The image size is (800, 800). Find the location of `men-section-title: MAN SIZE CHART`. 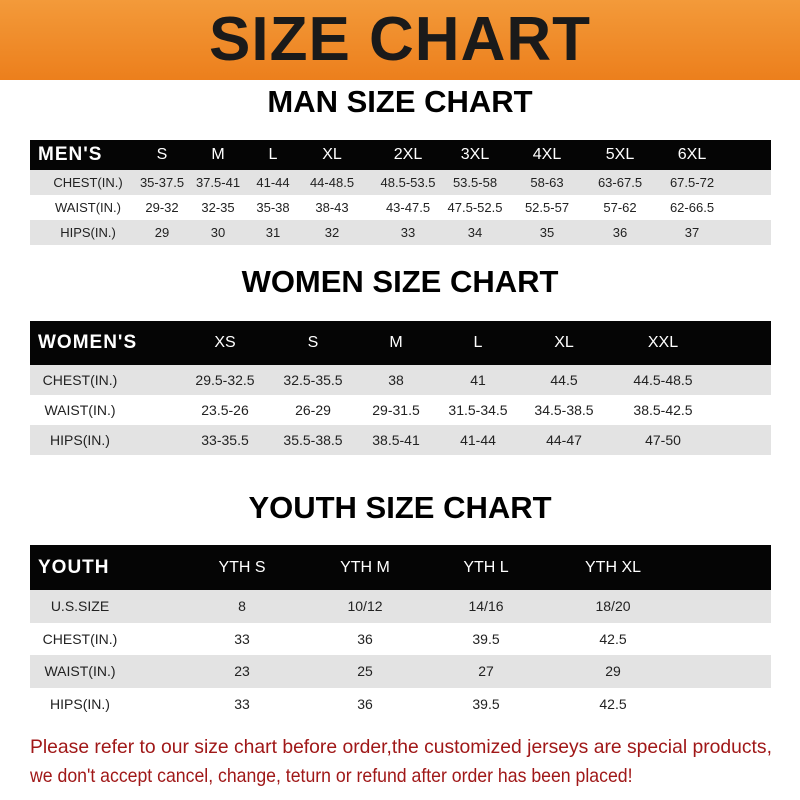

men-section-title: MAN SIZE CHART is located at coordinates (400, 101).